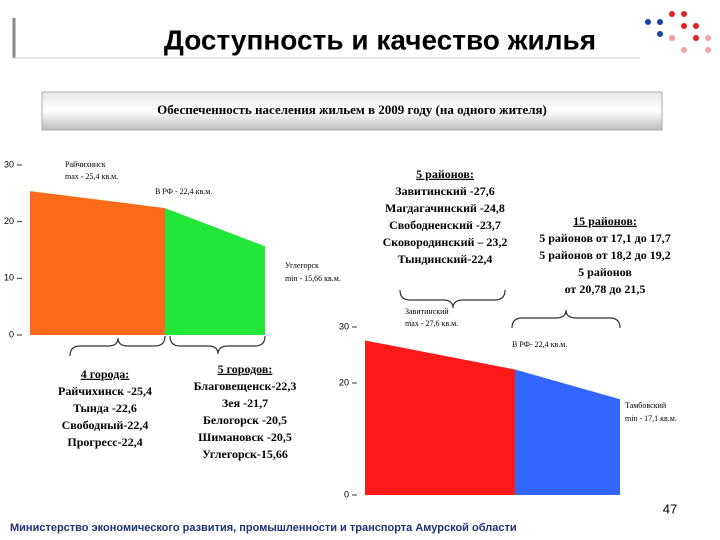 Image resolution: width=720 pixels, height=540 pixels. What do you see at coordinates (245, 386) in the screenshot?
I see `callout-line: Благовещенск-22,3` at bounding box center [245, 386].